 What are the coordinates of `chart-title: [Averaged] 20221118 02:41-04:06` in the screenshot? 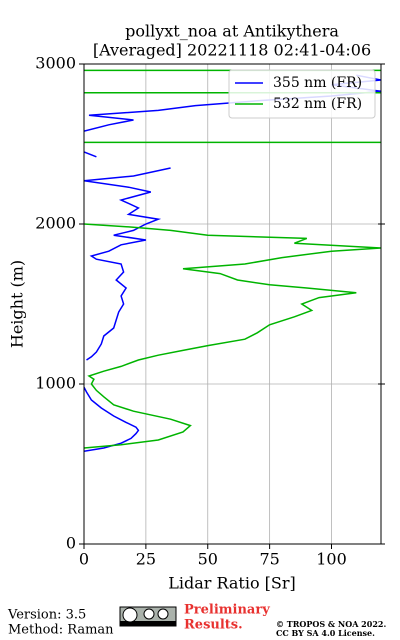 It's located at (232, 50).